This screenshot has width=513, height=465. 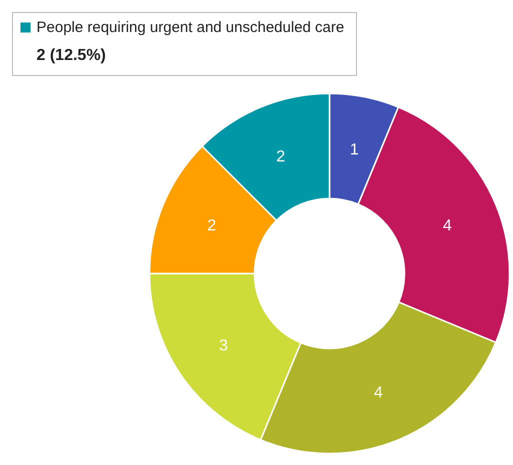 I want to click on data-label: 1, so click(x=354, y=149).